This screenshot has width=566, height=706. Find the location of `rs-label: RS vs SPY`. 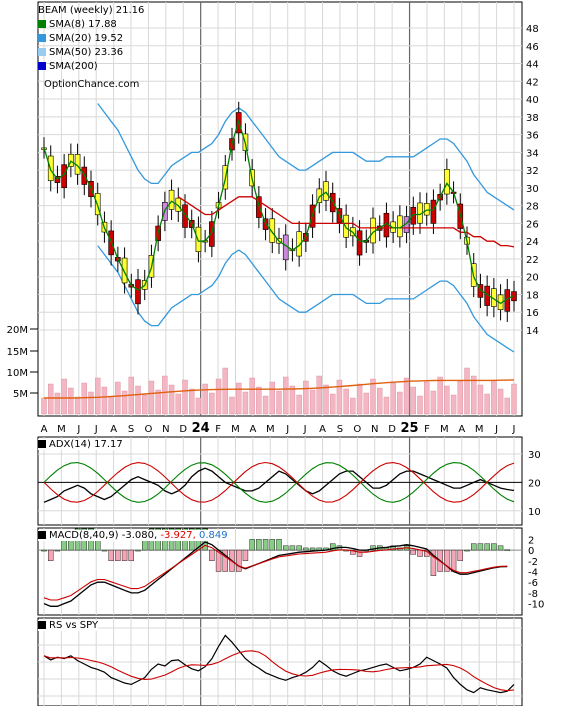

rs-label: RS vs SPY is located at coordinates (68, 625).